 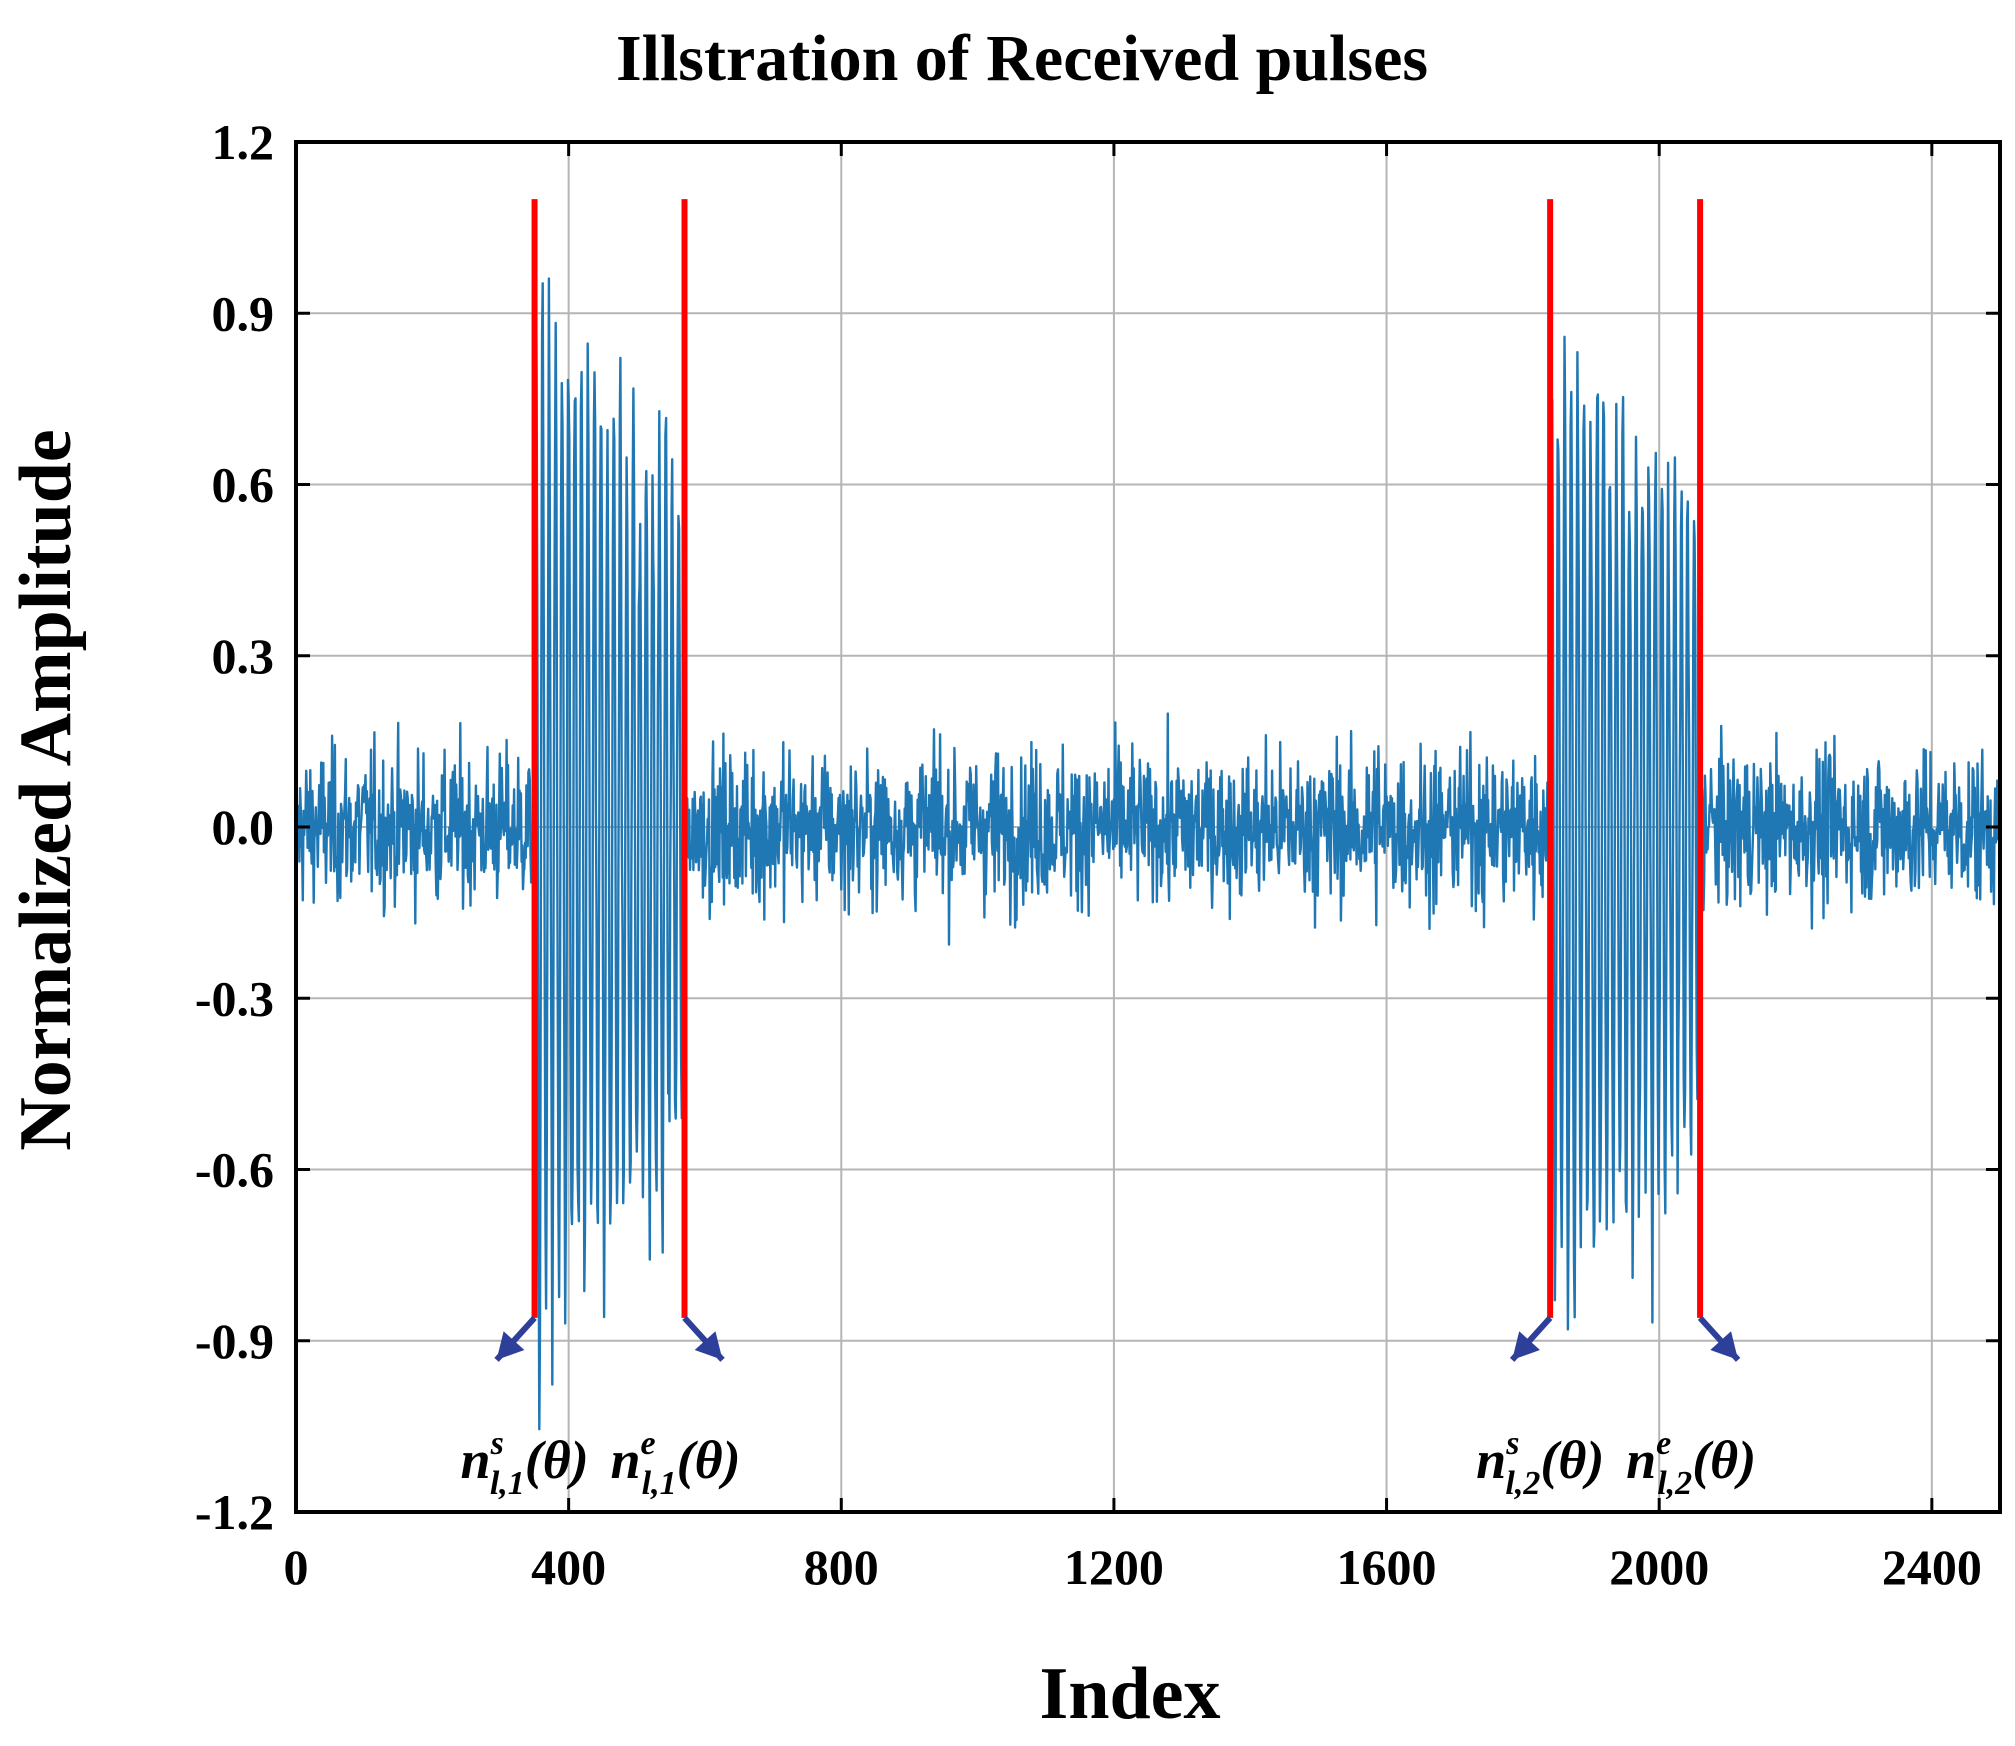 What do you see at coordinates (243, 142) in the screenshot?
I see `y-tick-label: 1.2` at bounding box center [243, 142].